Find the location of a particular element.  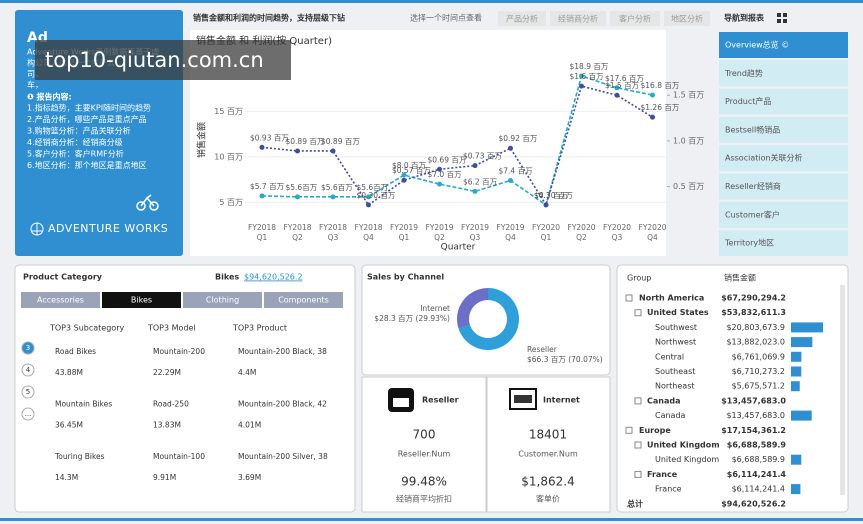

data-label: $7.0 百万 is located at coordinates (445, 174).